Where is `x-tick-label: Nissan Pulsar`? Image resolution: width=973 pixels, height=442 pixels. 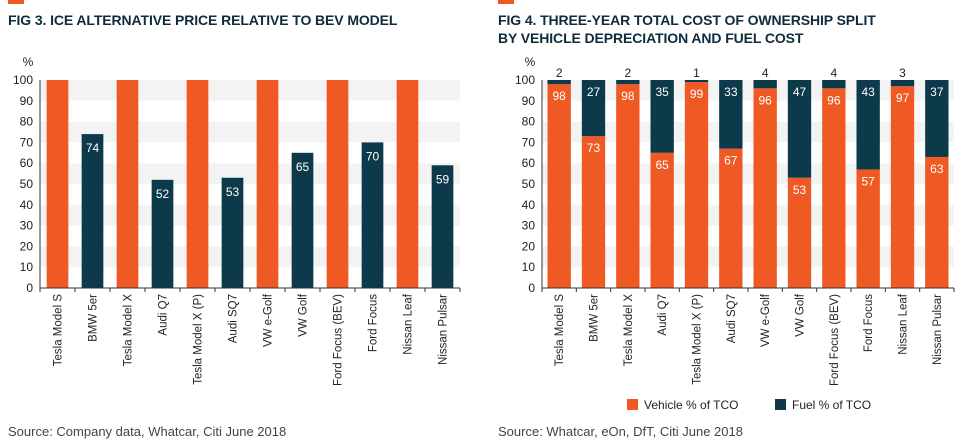
x-tick-label: Nissan Pulsar is located at coordinates (444, 329).